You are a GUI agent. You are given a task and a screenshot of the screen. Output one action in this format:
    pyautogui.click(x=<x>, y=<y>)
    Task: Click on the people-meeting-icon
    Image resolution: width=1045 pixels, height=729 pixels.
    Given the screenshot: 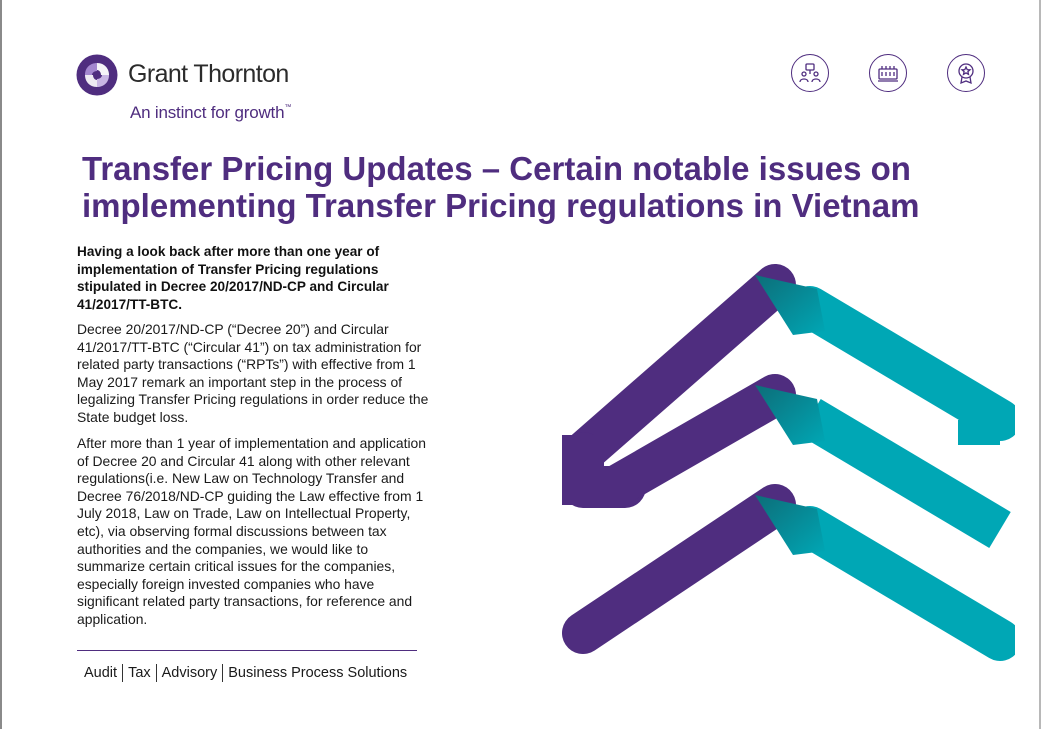 What is the action you would take?
    pyautogui.click(x=810, y=73)
    